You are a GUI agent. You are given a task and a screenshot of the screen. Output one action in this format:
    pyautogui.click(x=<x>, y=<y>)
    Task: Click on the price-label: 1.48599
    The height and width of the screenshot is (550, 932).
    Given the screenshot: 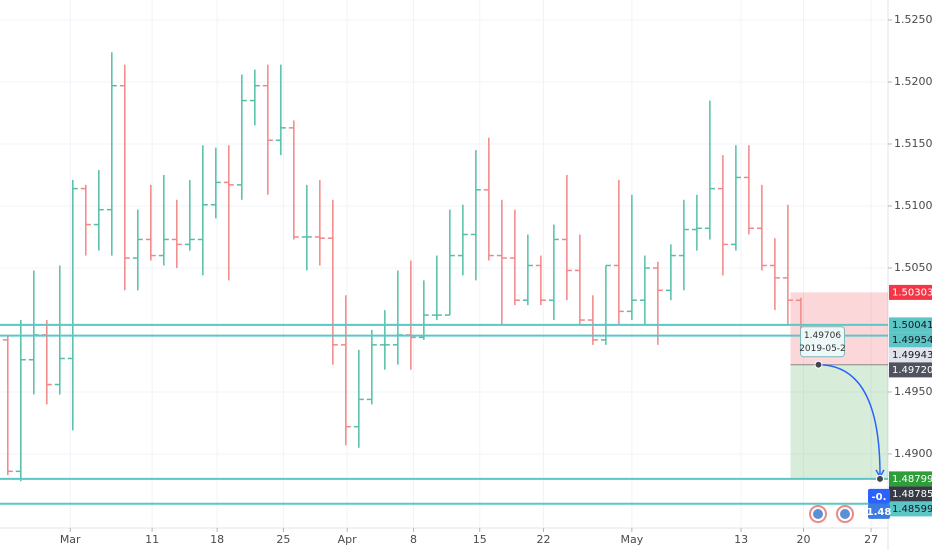 What is the action you would take?
    pyautogui.click(x=912, y=509)
    